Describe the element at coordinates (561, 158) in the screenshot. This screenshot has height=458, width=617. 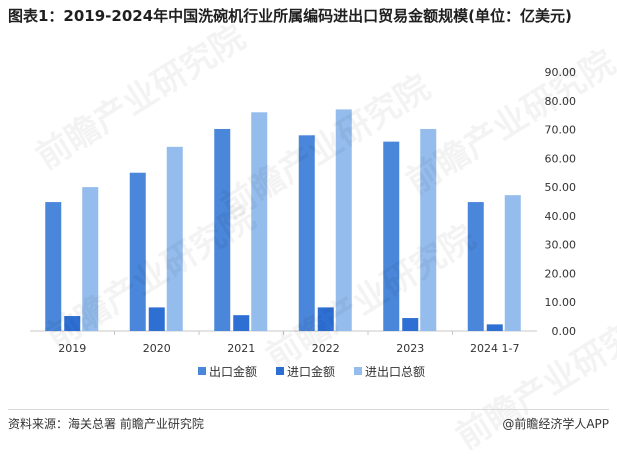
I see `y-tick-label: 60.00` at that location.